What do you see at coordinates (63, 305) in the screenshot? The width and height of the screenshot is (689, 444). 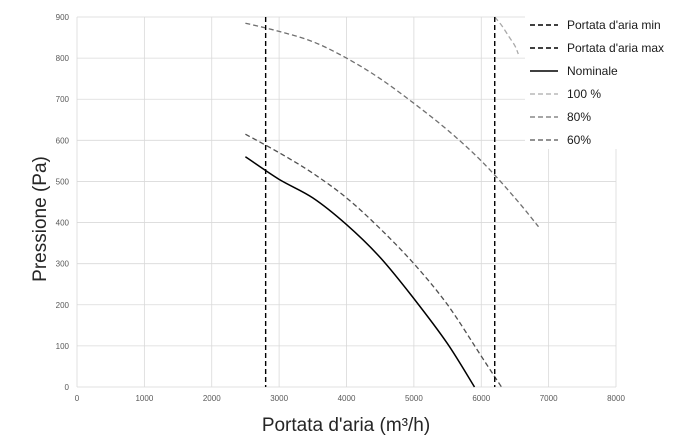 I see `y-tick-label-2: 200` at bounding box center [63, 305].